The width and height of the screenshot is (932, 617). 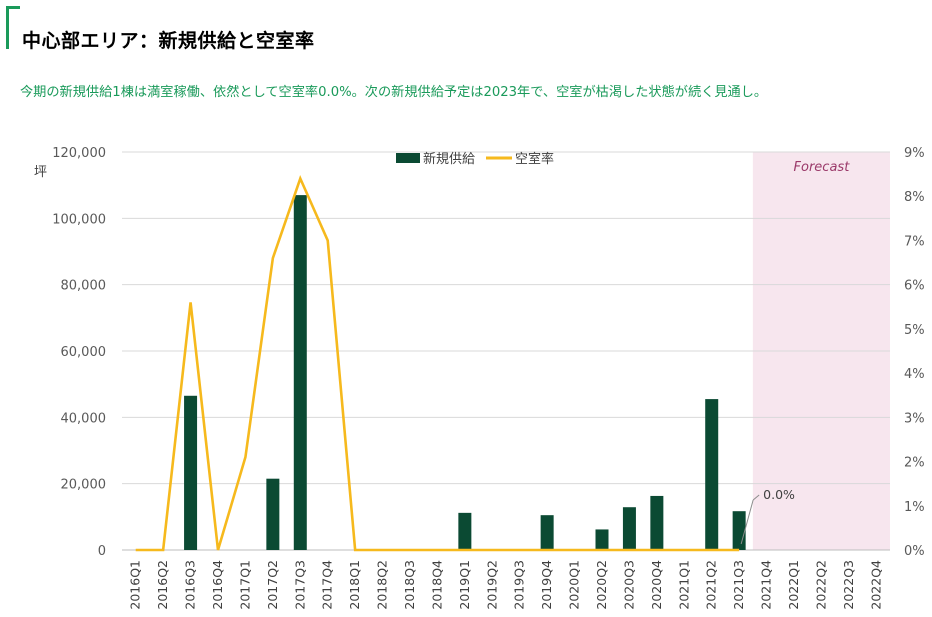 What do you see at coordinates (822, 167) in the screenshot?
I see `forecast-label: Forecast` at bounding box center [822, 167].